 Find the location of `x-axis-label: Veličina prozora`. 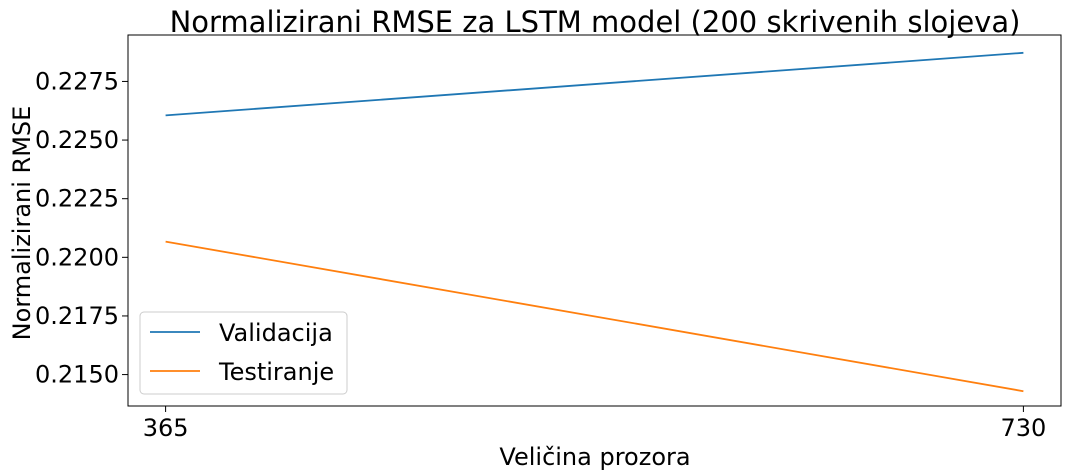

x-axis-label: Veličina prozora is located at coordinates (594, 457).